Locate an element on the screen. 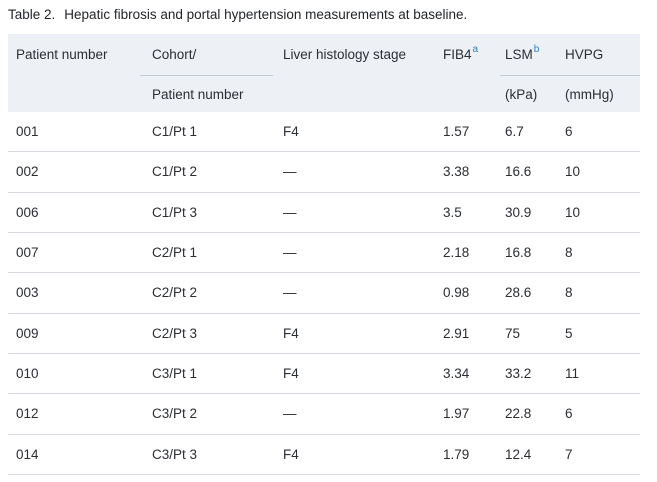  cell-lsm: 16.6 is located at coordinates (518, 172).